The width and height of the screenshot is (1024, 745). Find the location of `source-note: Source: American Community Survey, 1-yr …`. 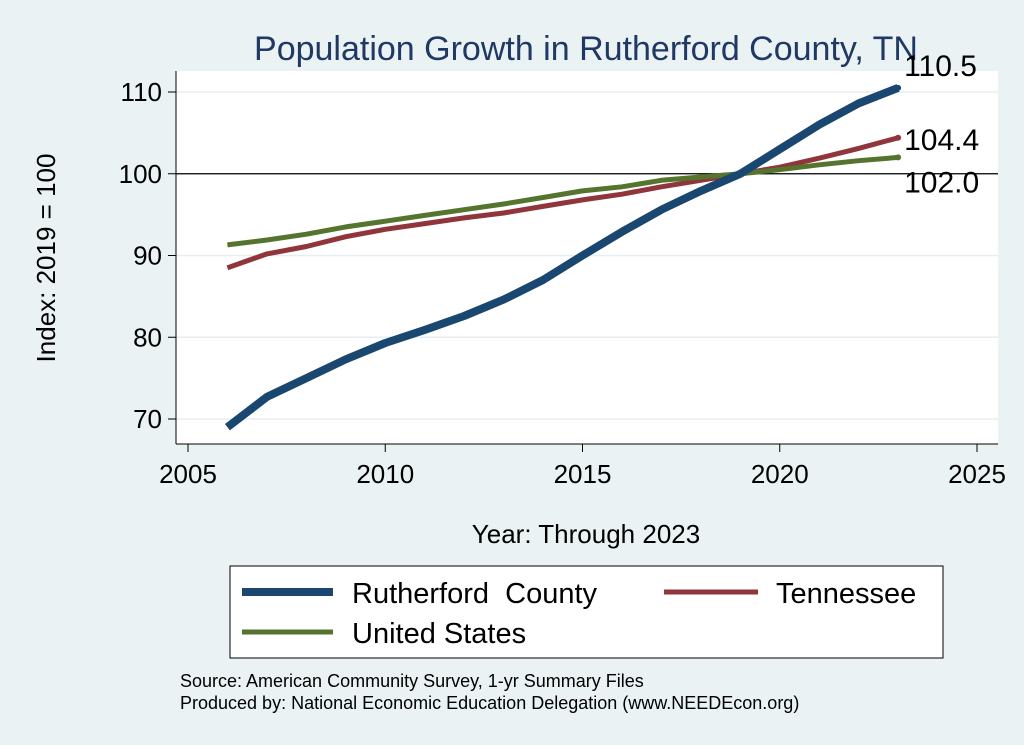

source-note: Source: American Community Survey, 1-yr … is located at coordinates (412, 681).